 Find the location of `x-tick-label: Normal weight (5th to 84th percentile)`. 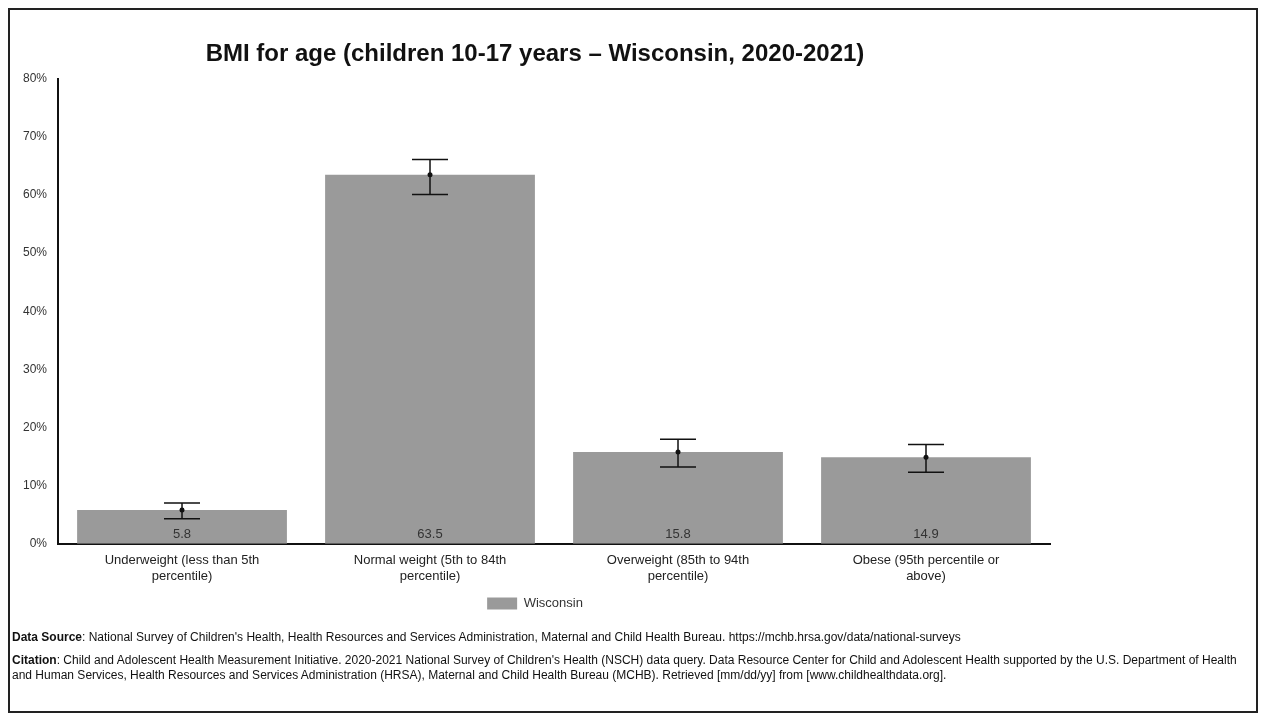

x-tick-label: Normal weight (5th to 84th percentile) is located at coordinates (430, 567).